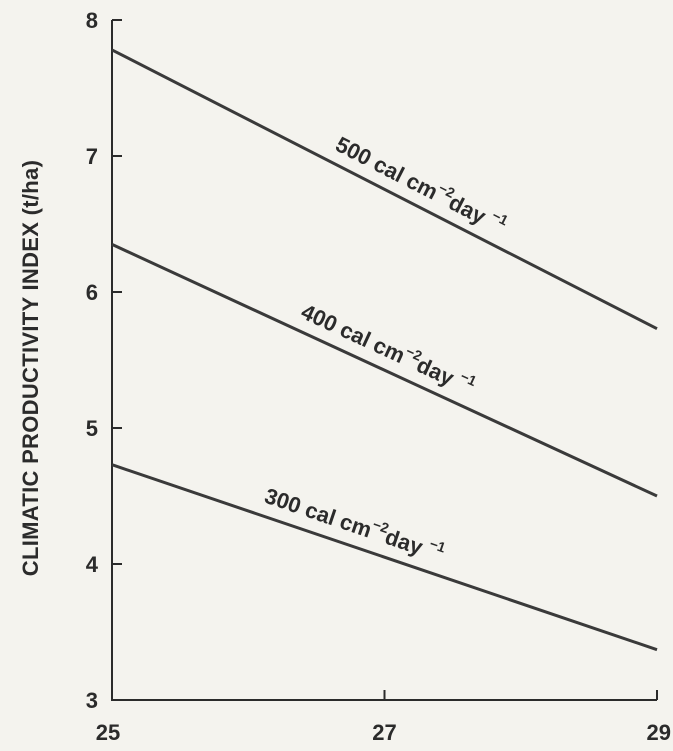 The width and height of the screenshot is (673, 751). I want to click on x-tick-label-25: 25, so click(108, 732).